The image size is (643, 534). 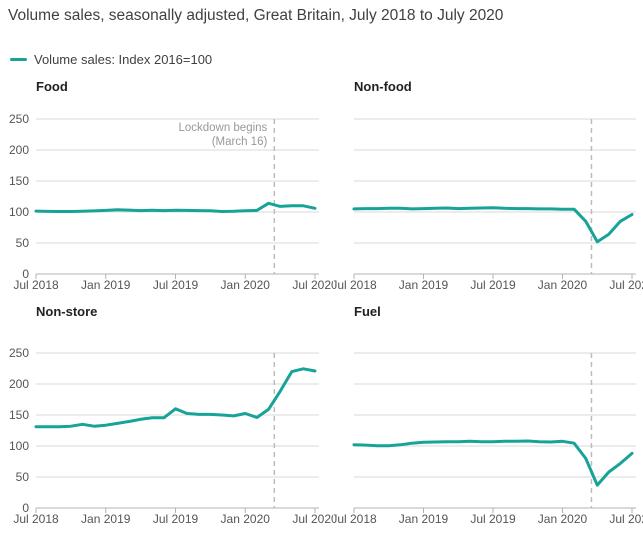 What do you see at coordinates (18, 59) in the screenshot?
I see `legend-line-swatch` at bounding box center [18, 59].